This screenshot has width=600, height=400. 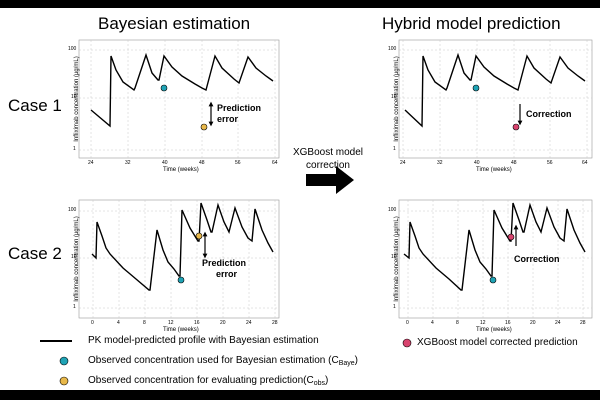 I want to click on big-arrow-icon, so click(x=330, y=180).